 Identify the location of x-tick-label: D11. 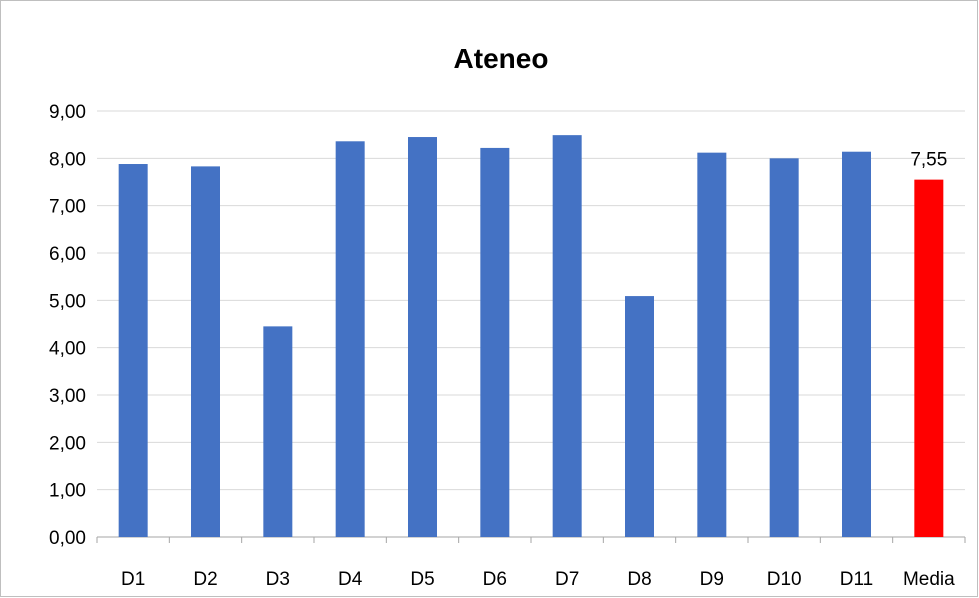
(856, 579).